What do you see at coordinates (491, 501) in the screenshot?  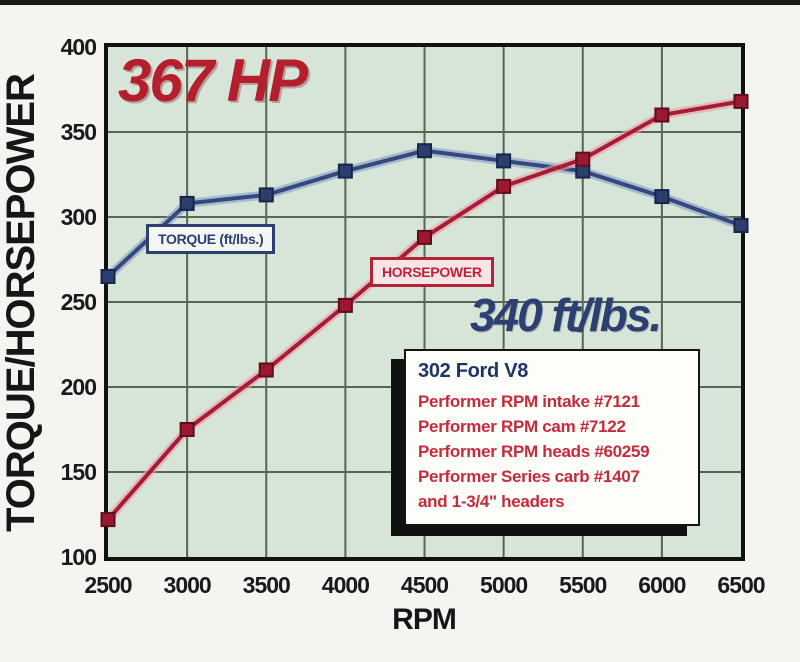 I see `info-box-line: and 1-3/4" headers` at bounding box center [491, 501].